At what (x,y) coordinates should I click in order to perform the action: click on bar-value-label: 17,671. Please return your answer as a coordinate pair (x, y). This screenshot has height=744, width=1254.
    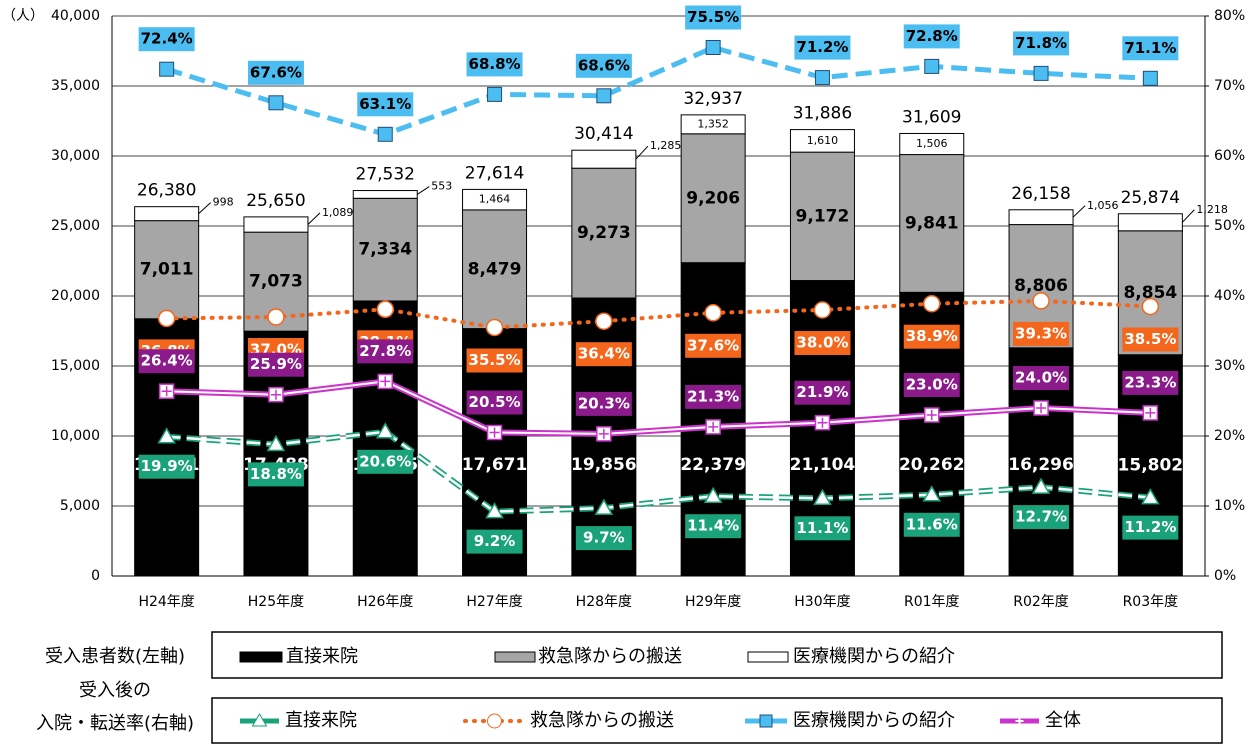
    Looking at the image, I should click on (495, 465).